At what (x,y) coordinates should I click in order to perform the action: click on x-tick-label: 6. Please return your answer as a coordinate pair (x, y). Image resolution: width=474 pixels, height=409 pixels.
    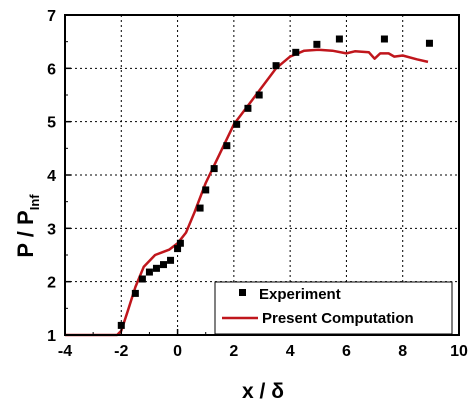
    Looking at the image, I should click on (346, 351).